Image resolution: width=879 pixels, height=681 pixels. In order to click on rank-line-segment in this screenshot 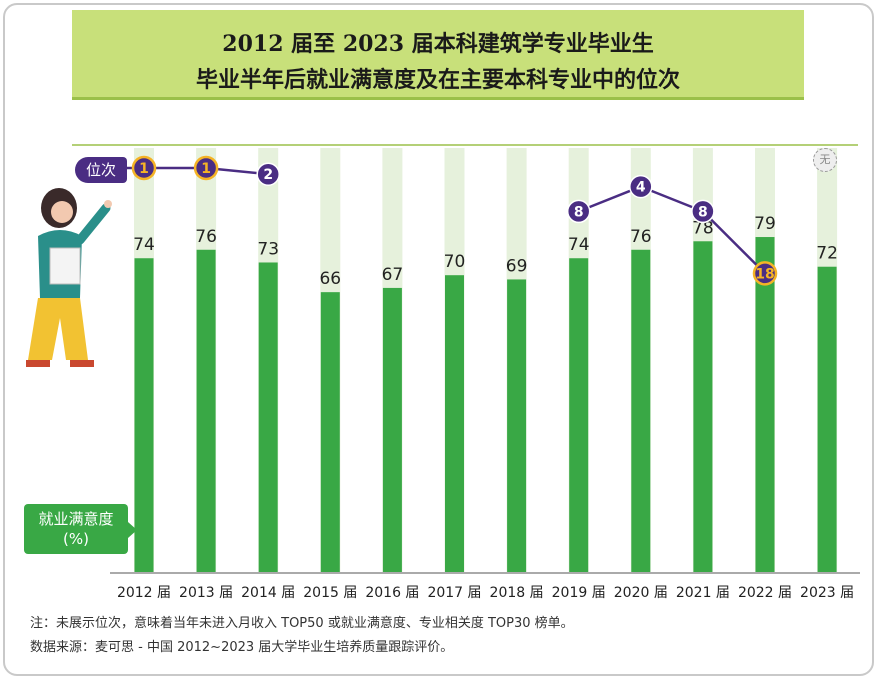, I will do `click(734, 242)`.